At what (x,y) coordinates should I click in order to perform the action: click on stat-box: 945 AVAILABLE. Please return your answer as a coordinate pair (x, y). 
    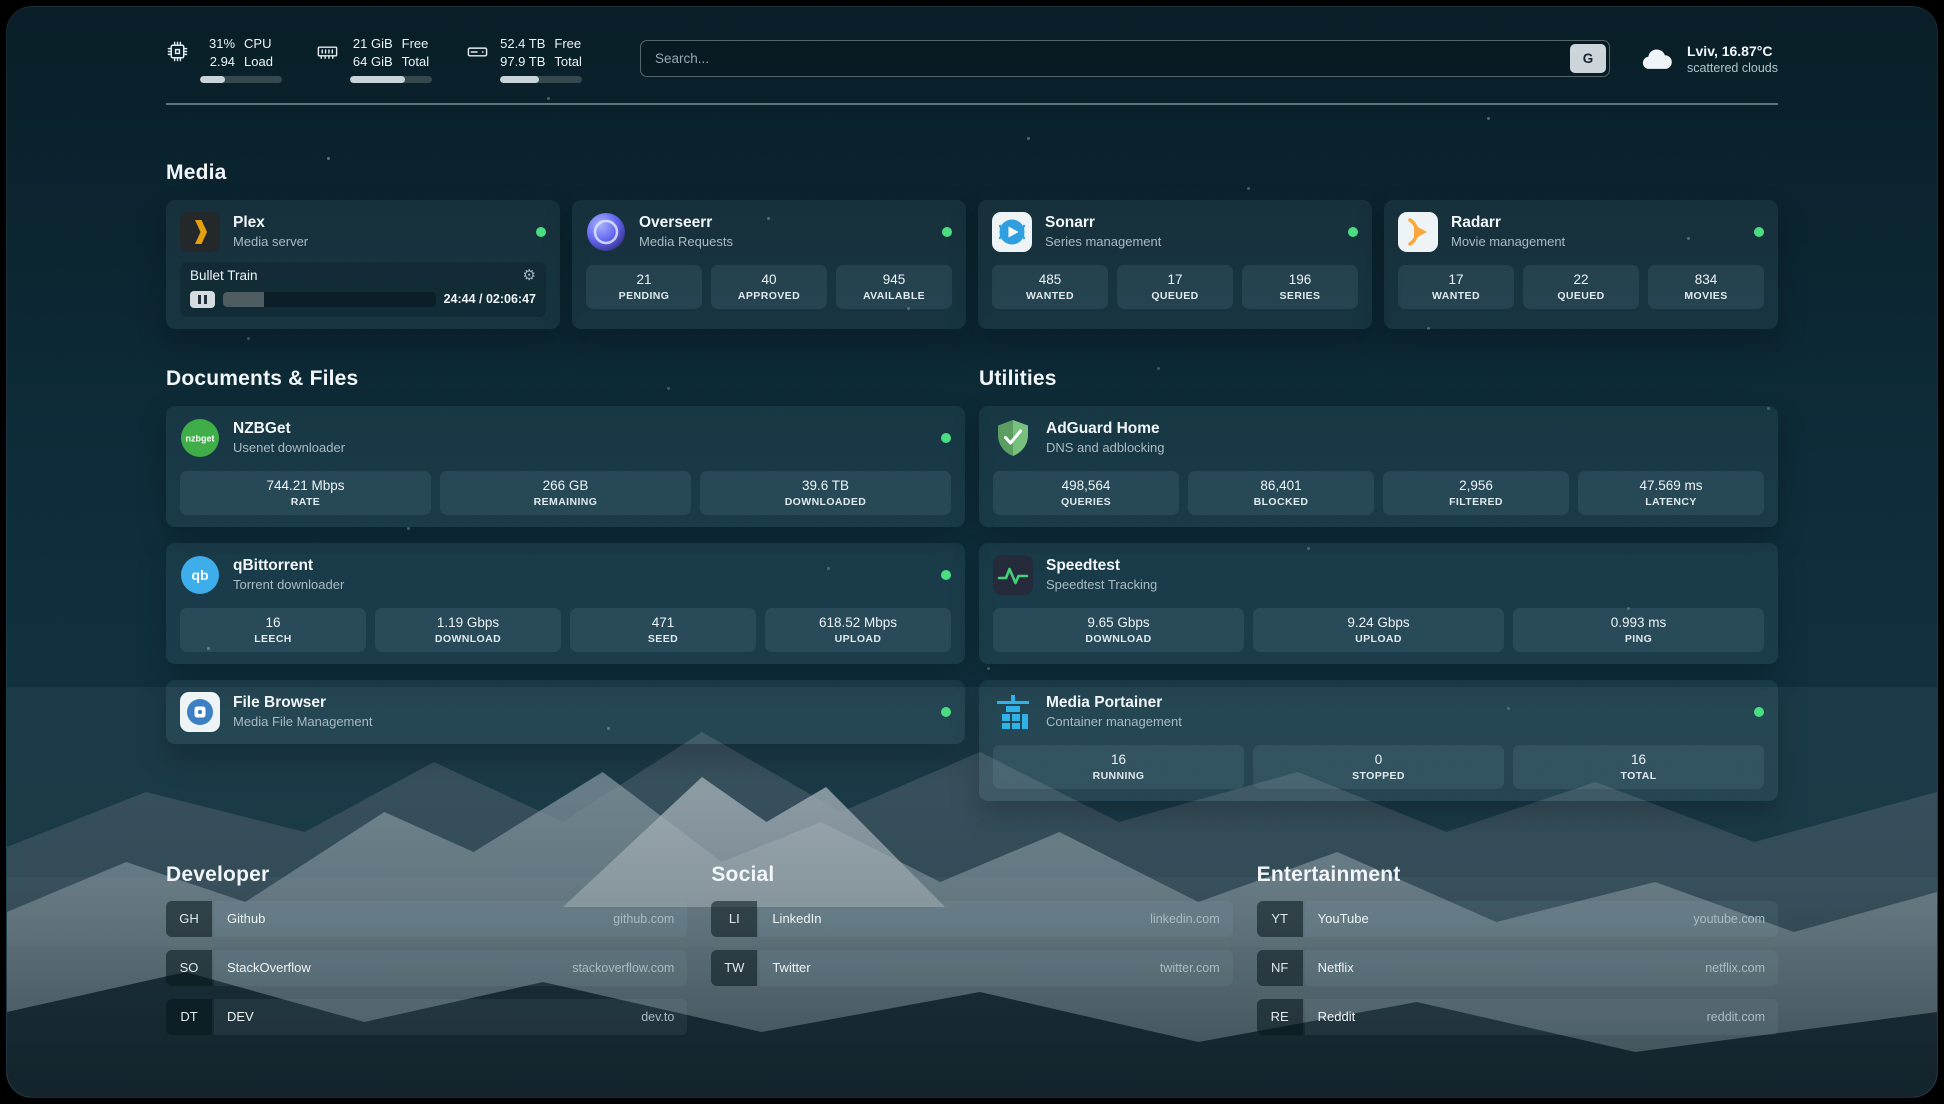
    Looking at the image, I should click on (894, 286).